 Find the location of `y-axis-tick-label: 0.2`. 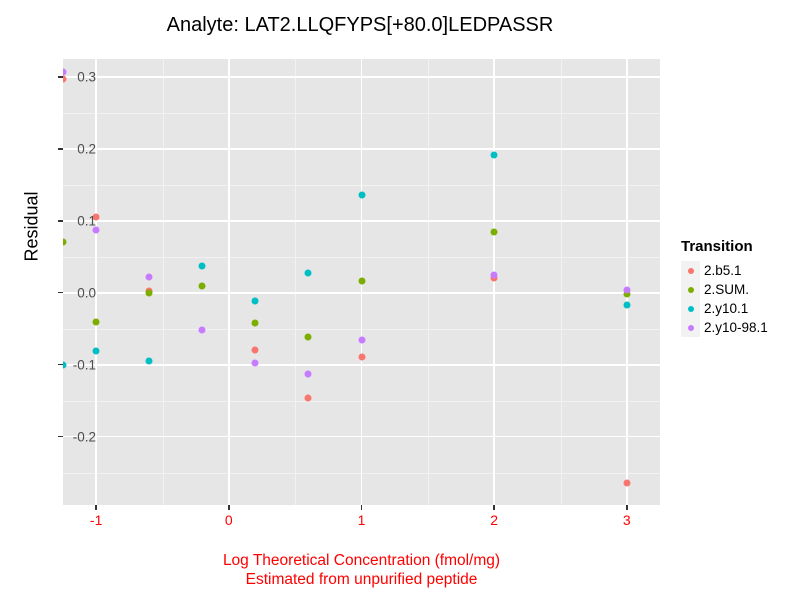

y-axis-tick-label: 0.2 is located at coordinates (86, 149).